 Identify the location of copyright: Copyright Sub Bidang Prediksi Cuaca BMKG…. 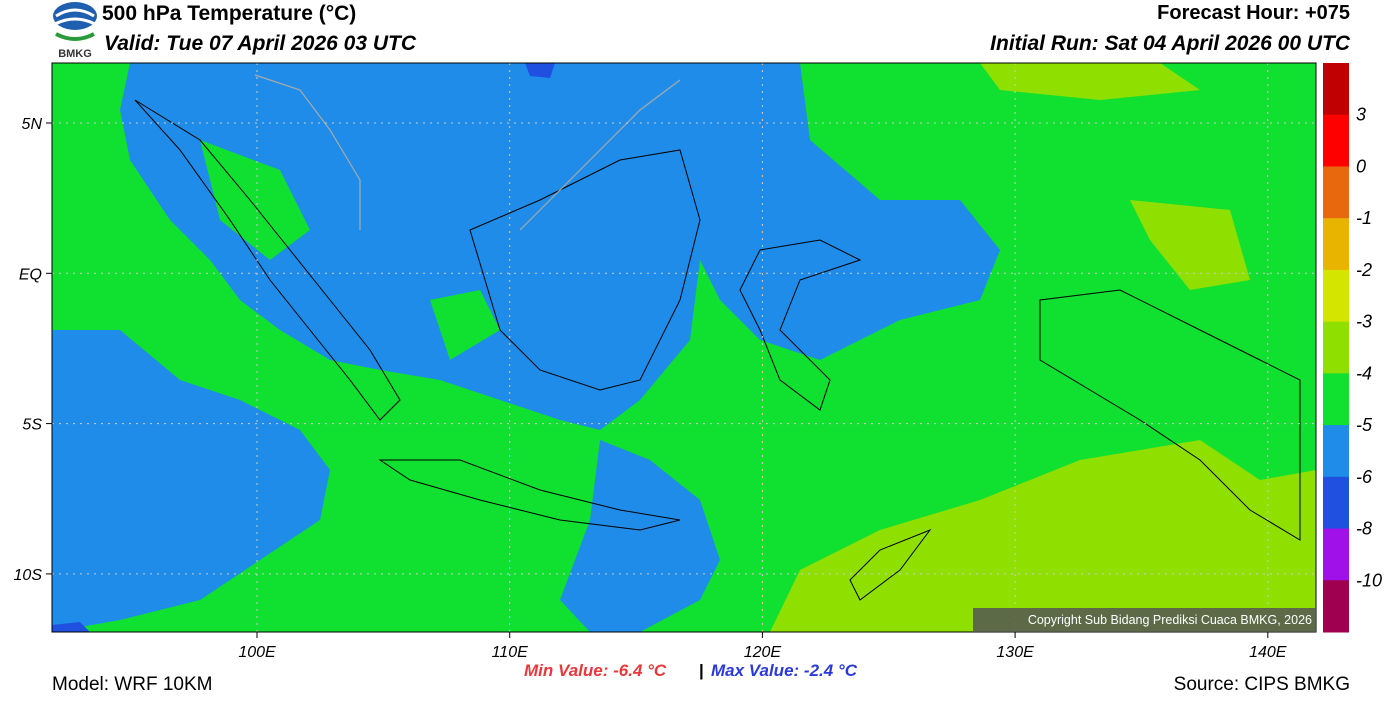
(1170, 620).